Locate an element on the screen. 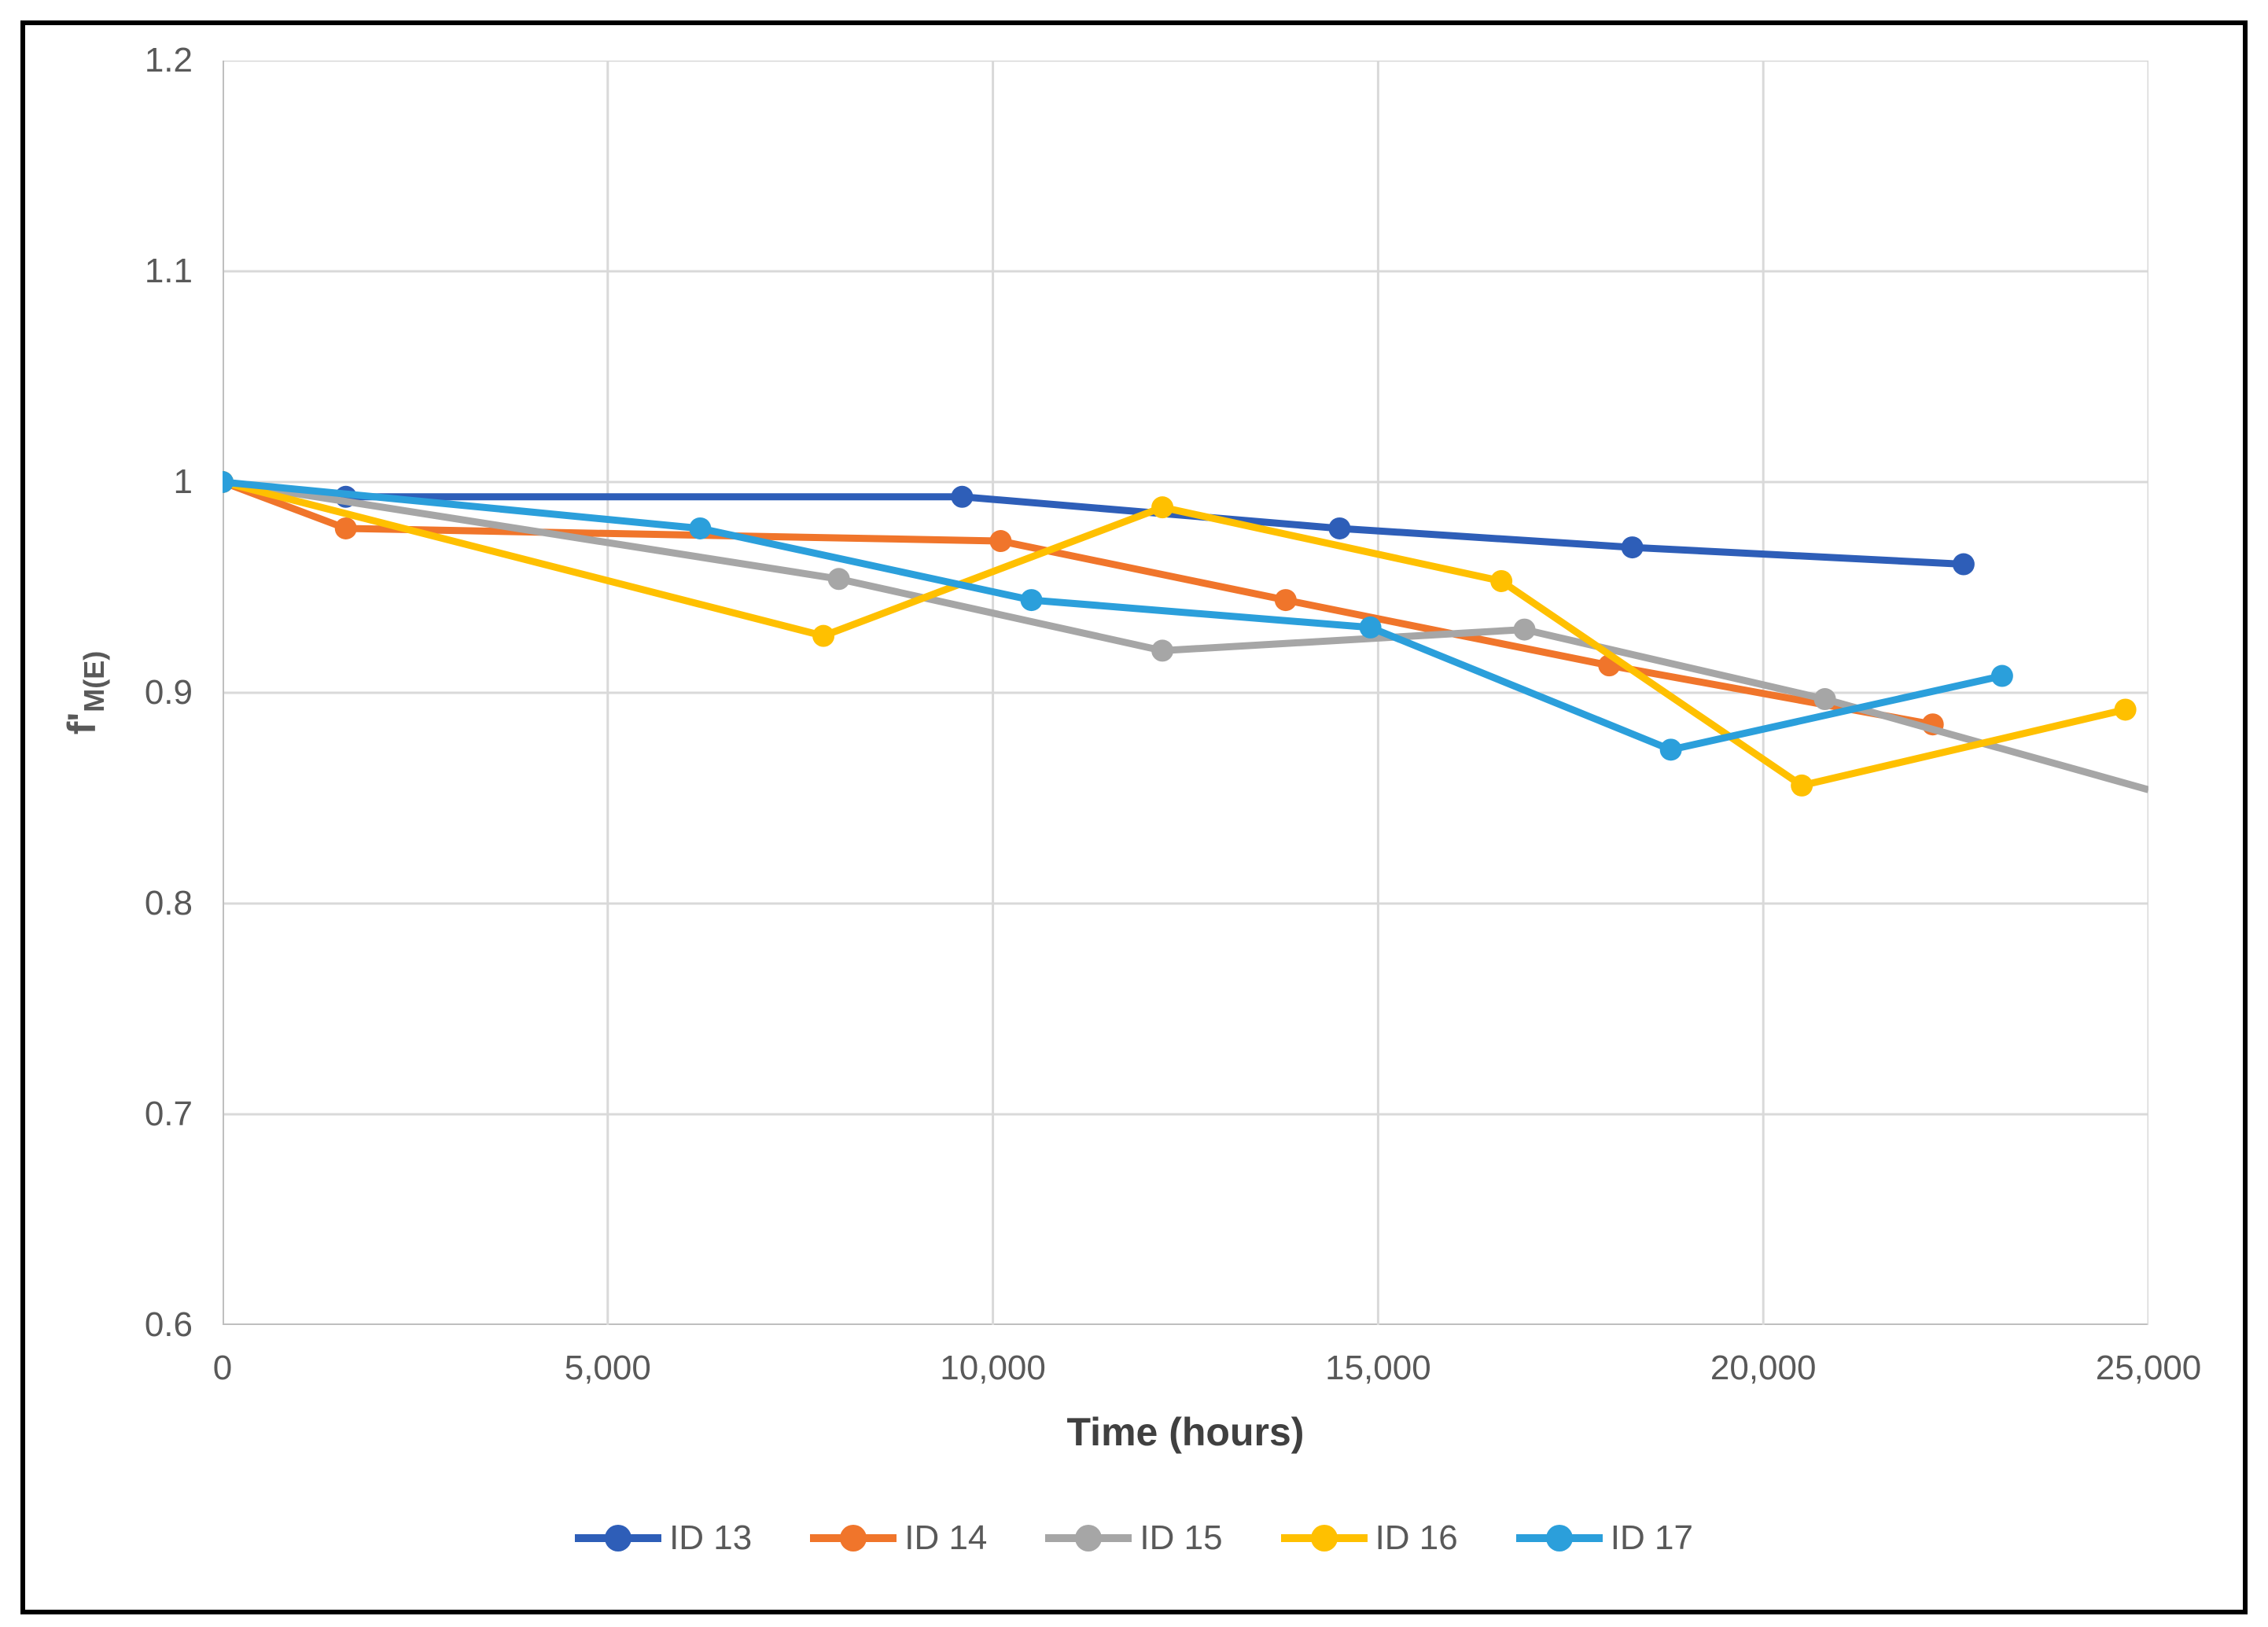 The height and width of the screenshot is (1627, 2268). legend-label: ID 17 is located at coordinates (1651, 1537).